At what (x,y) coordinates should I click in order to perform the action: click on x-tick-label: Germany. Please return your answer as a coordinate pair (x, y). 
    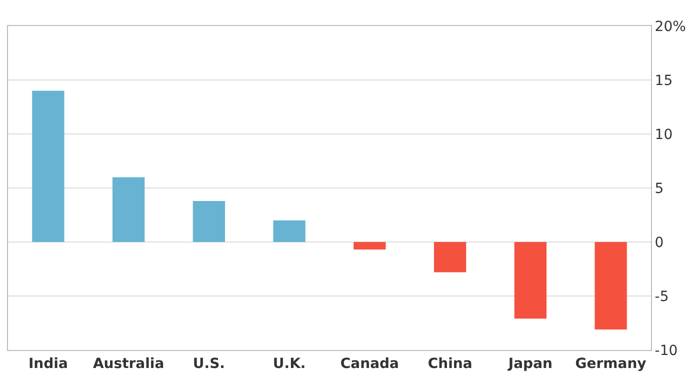
    Looking at the image, I should click on (610, 364).